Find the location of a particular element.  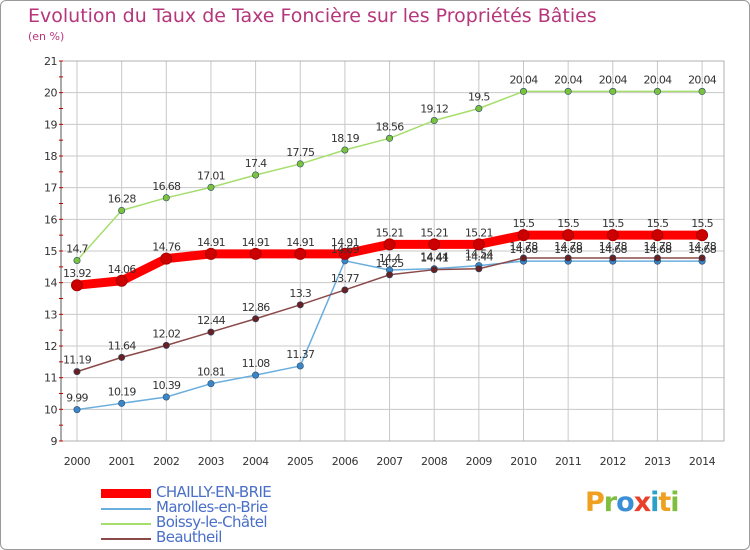

legend-label: CHAILLY-EN-BRIE is located at coordinates (214, 492).